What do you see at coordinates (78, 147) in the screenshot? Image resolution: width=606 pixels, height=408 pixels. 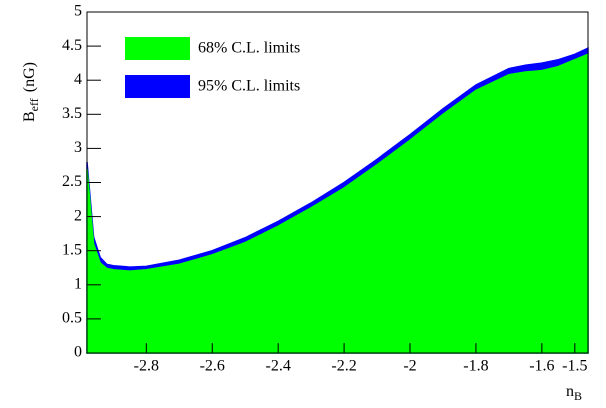 I see `y-tick-label: 3` at bounding box center [78, 147].